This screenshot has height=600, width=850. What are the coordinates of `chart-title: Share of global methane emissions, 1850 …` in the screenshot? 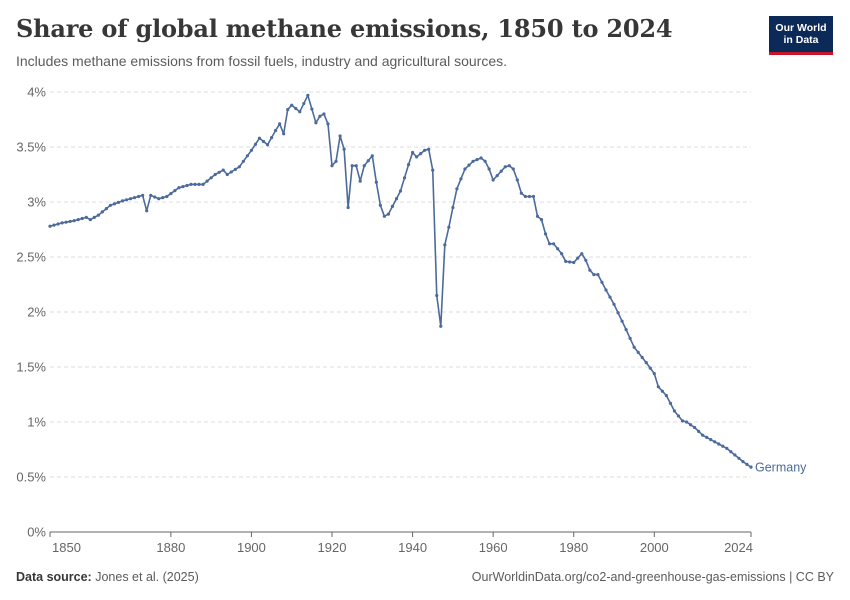 It's located at (344, 28).